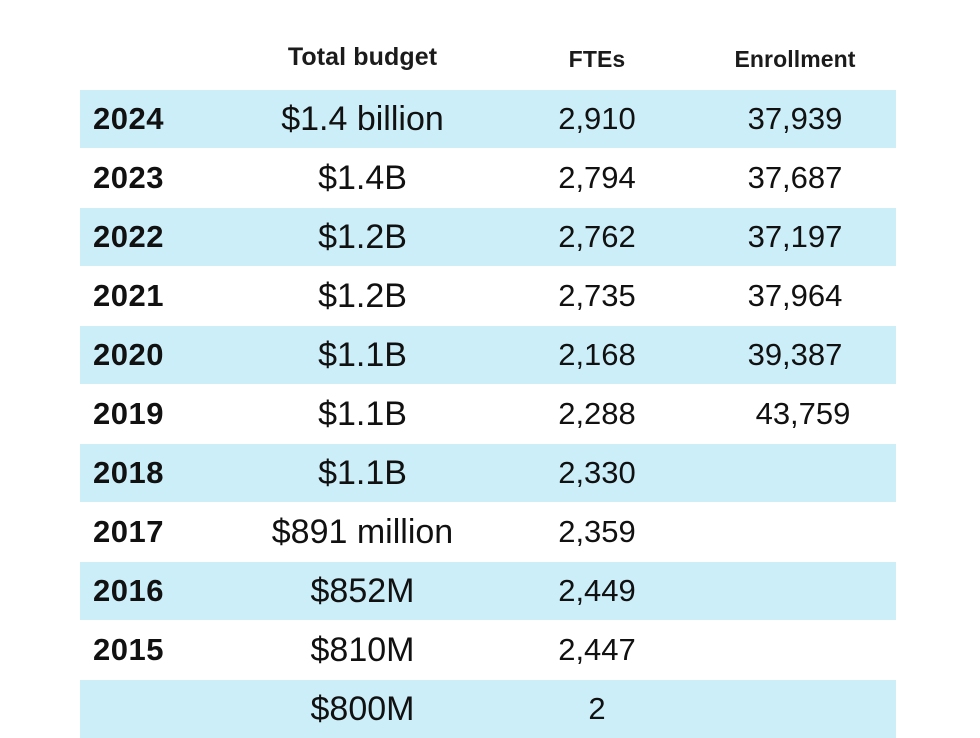 The image size is (980, 738). Describe the element at coordinates (490, 45) in the screenshot. I see `table-header-row: Total budget FTEs Enrollment` at that location.